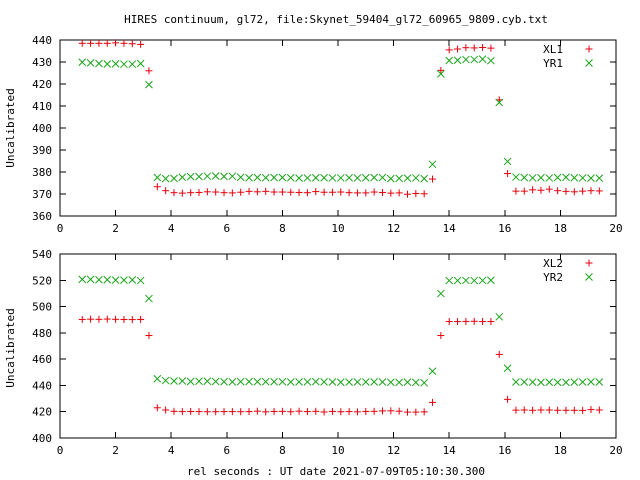  I want to click on legend-label-xl1: XL1, so click(553, 49).